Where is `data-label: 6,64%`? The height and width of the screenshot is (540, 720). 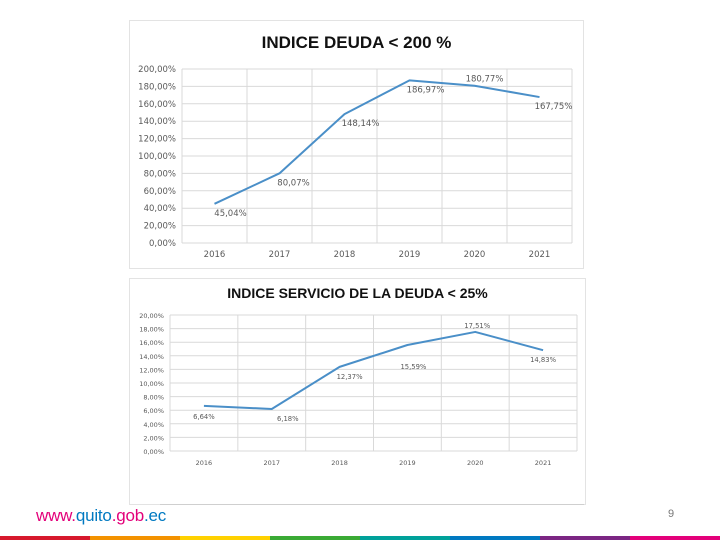
data-label: 6,64% is located at coordinates (204, 417).